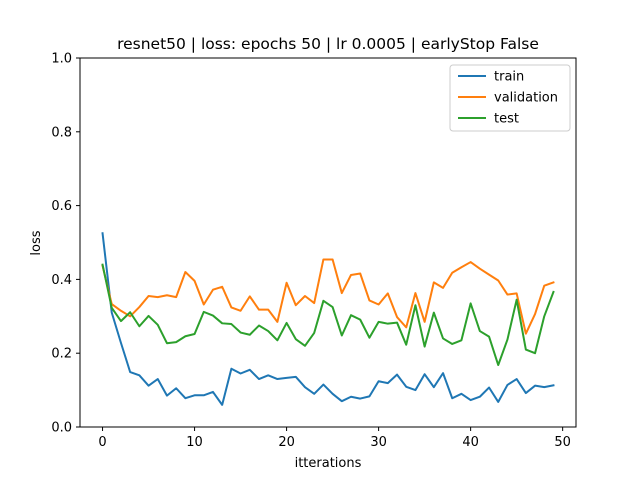 This screenshot has width=640, height=480. Describe the element at coordinates (470, 442) in the screenshot. I see `x-tick-label: 40` at that location.